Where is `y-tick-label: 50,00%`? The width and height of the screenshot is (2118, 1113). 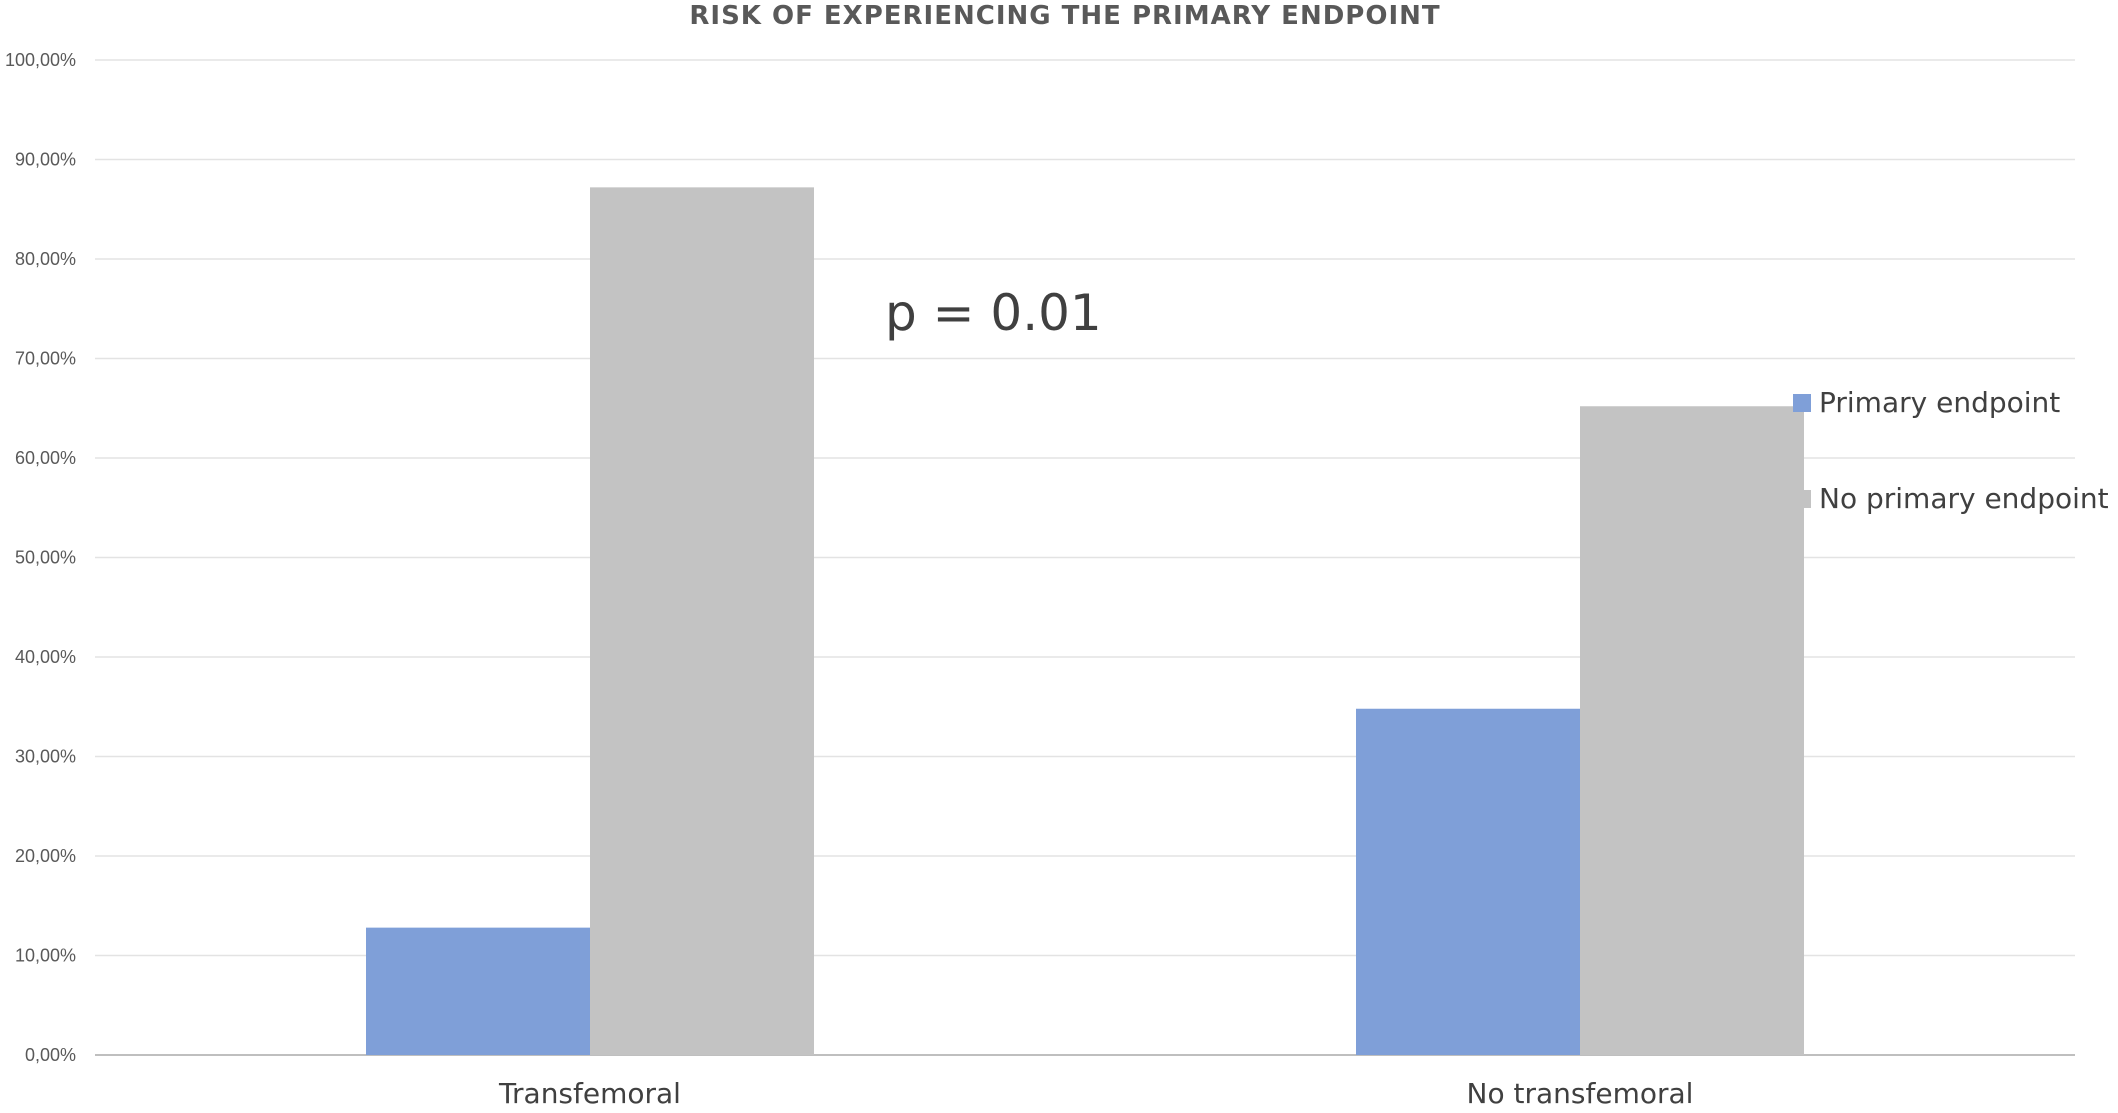 y-tick-label: 50,00% is located at coordinates (45, 558).